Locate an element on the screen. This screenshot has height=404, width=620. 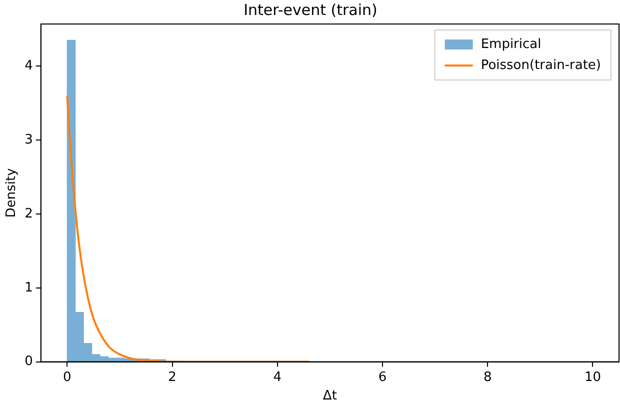
y-tick-label: 1 is located at coordinates (28, 288).